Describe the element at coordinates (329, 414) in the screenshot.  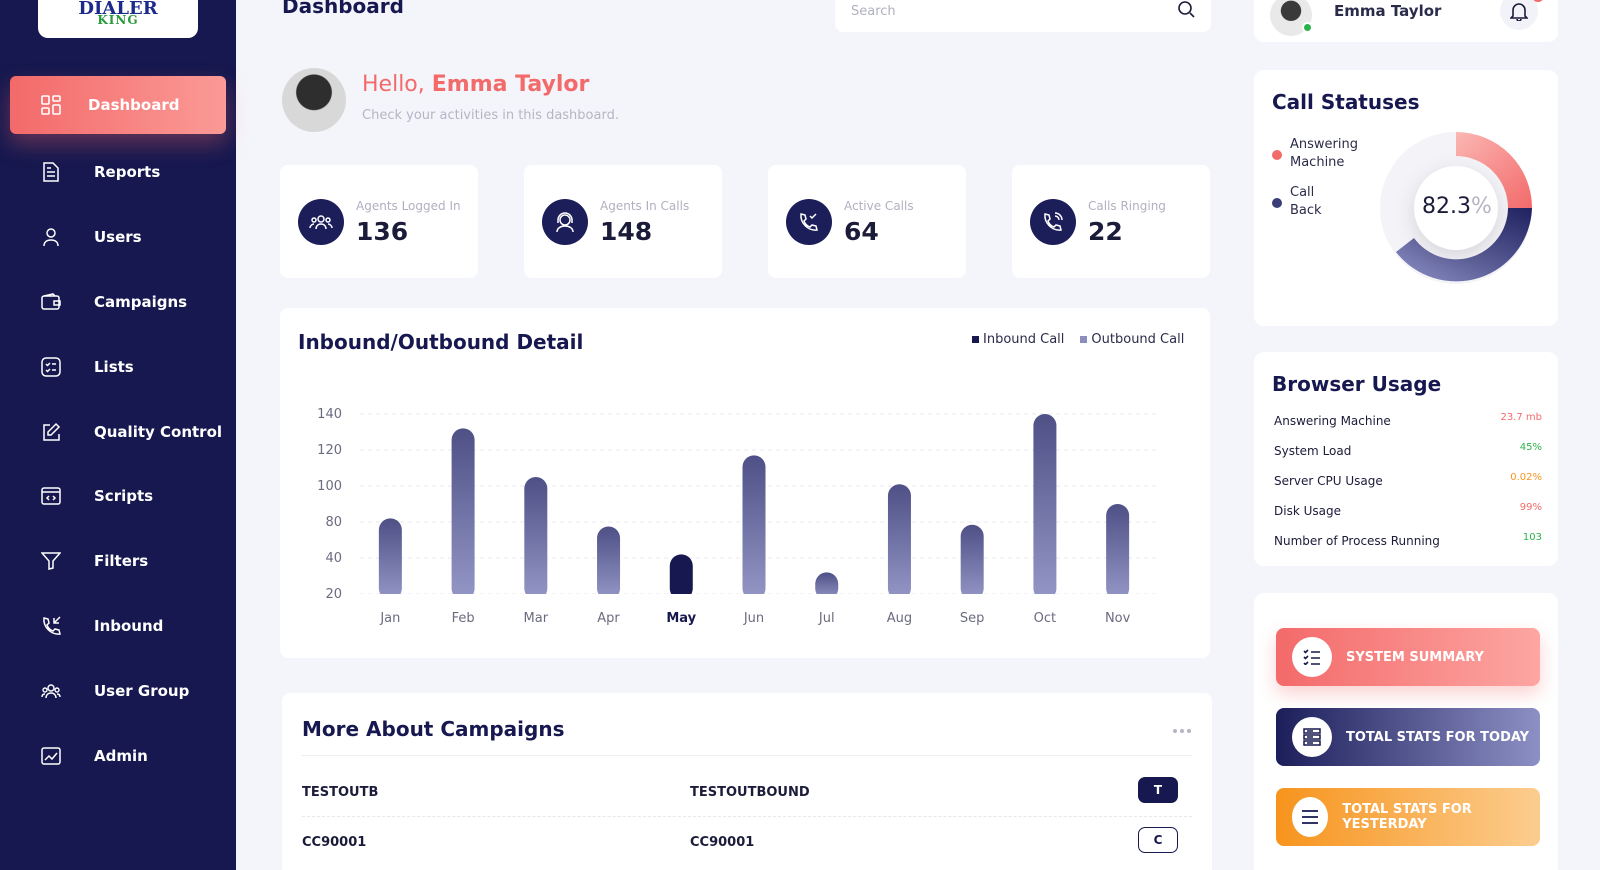
I see `y-tick-label: 140` at that location.